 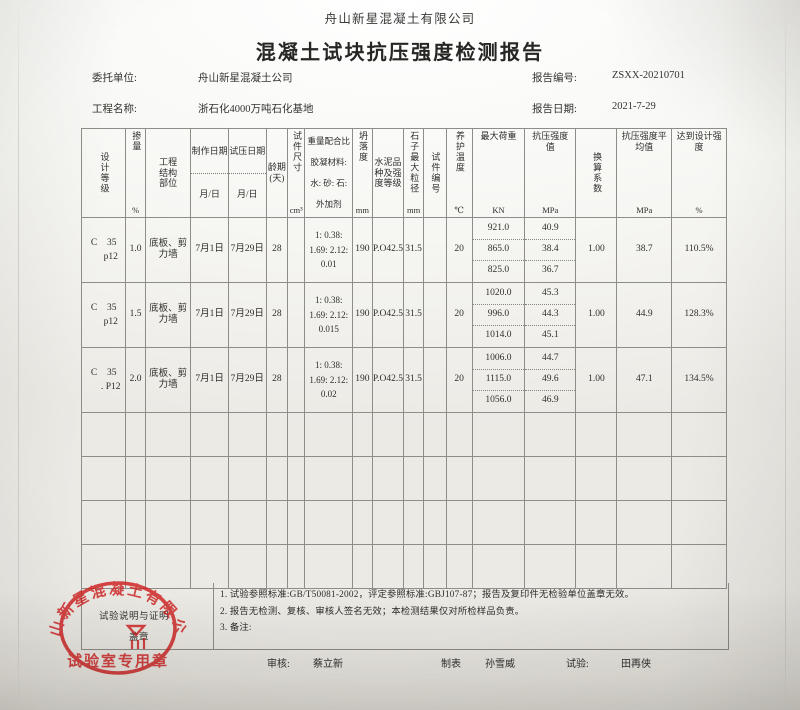 I want to click on prepare-value: 孙雪威, so click(x=500, y=664).